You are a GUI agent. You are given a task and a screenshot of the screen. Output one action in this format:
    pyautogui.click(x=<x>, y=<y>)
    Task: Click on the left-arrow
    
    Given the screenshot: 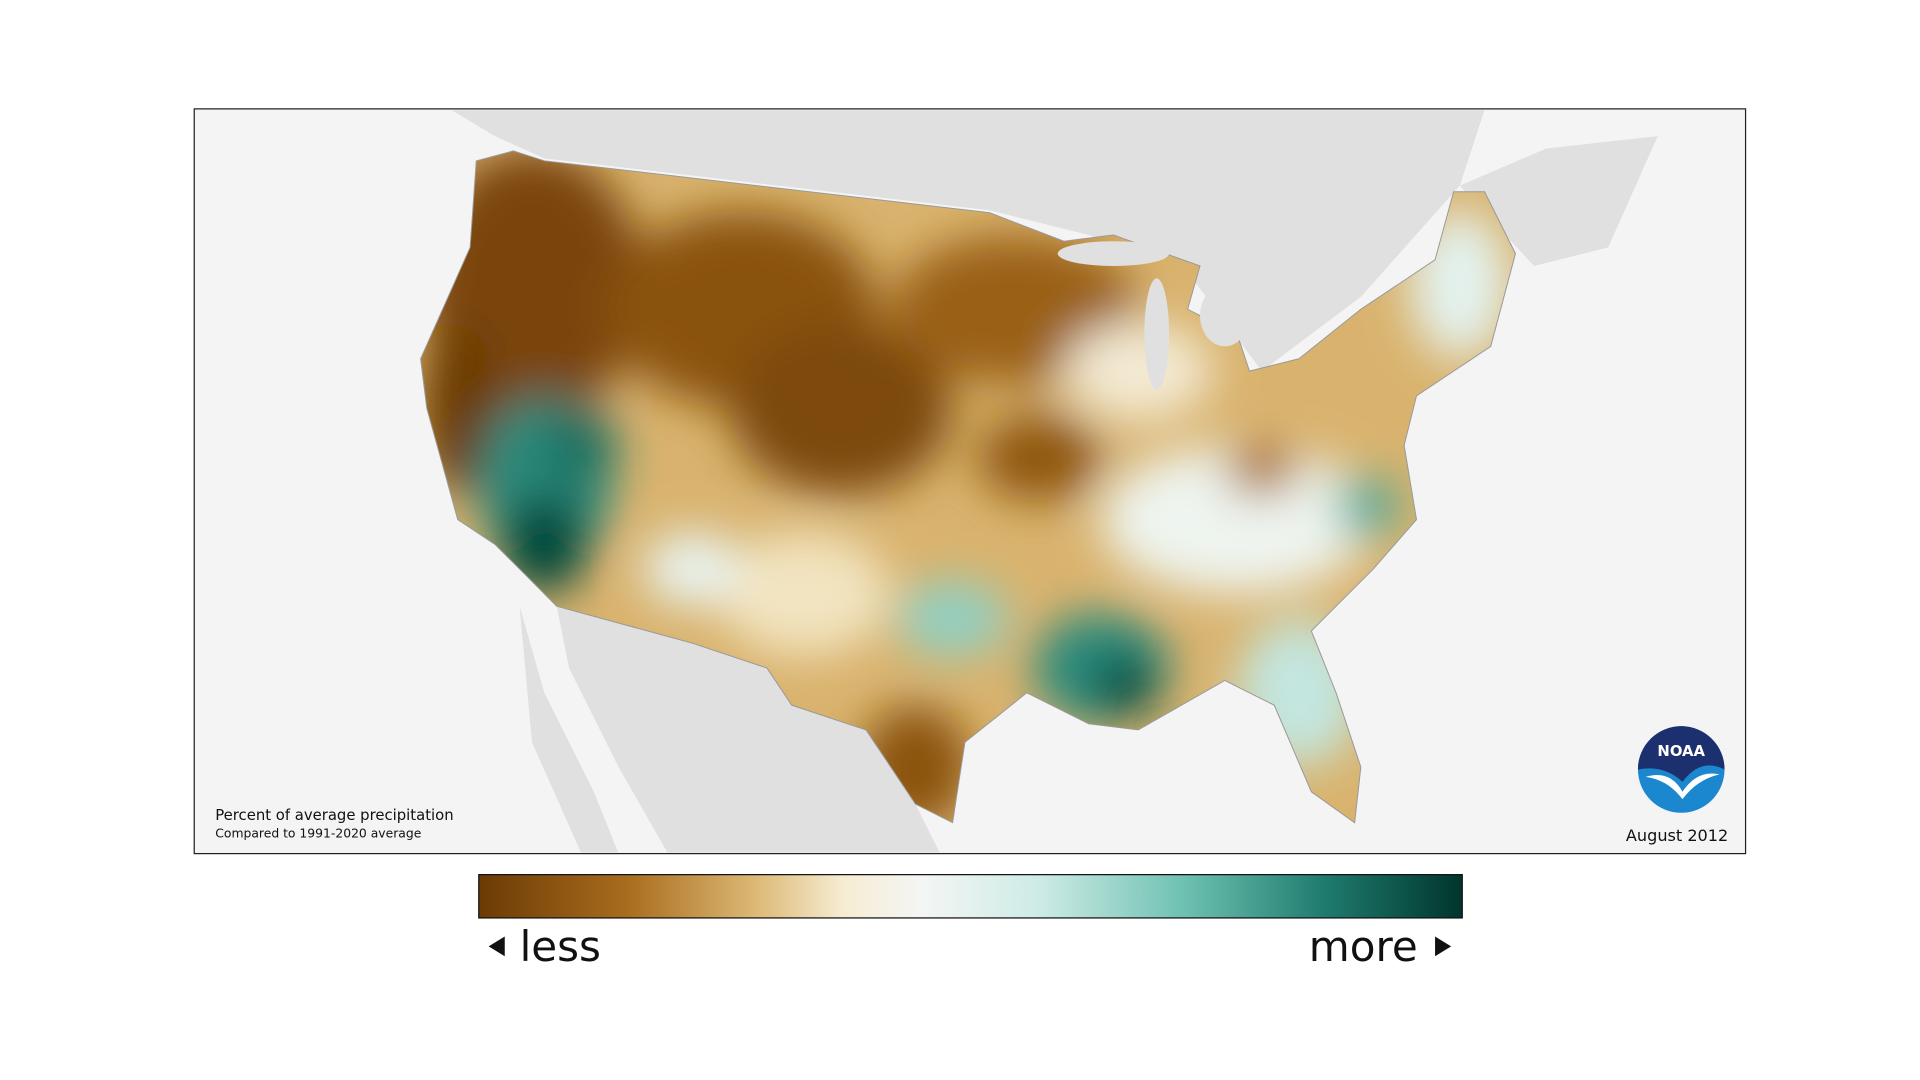 What is the action you would take?
    pyautogui.click(x=496, y=946)
    